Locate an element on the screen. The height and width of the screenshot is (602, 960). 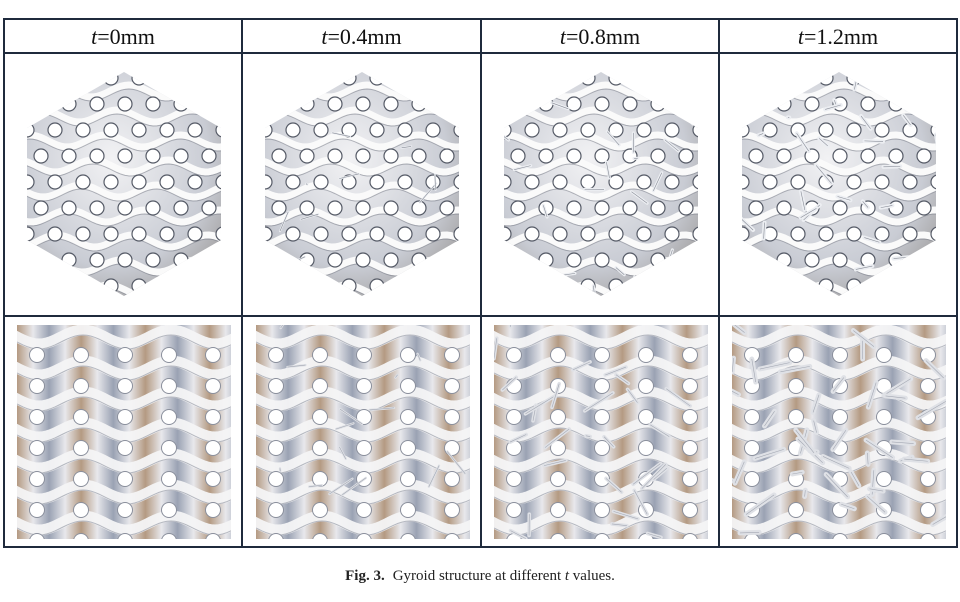
row-divider is located at coordinates (480, 316).